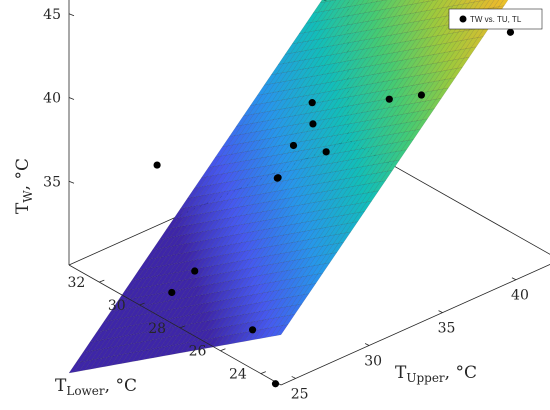 This screenshot has height=410, width=550. Describe the element at coordinates (175, 325) in the screenshot. I see `y-axis-line` at that location.